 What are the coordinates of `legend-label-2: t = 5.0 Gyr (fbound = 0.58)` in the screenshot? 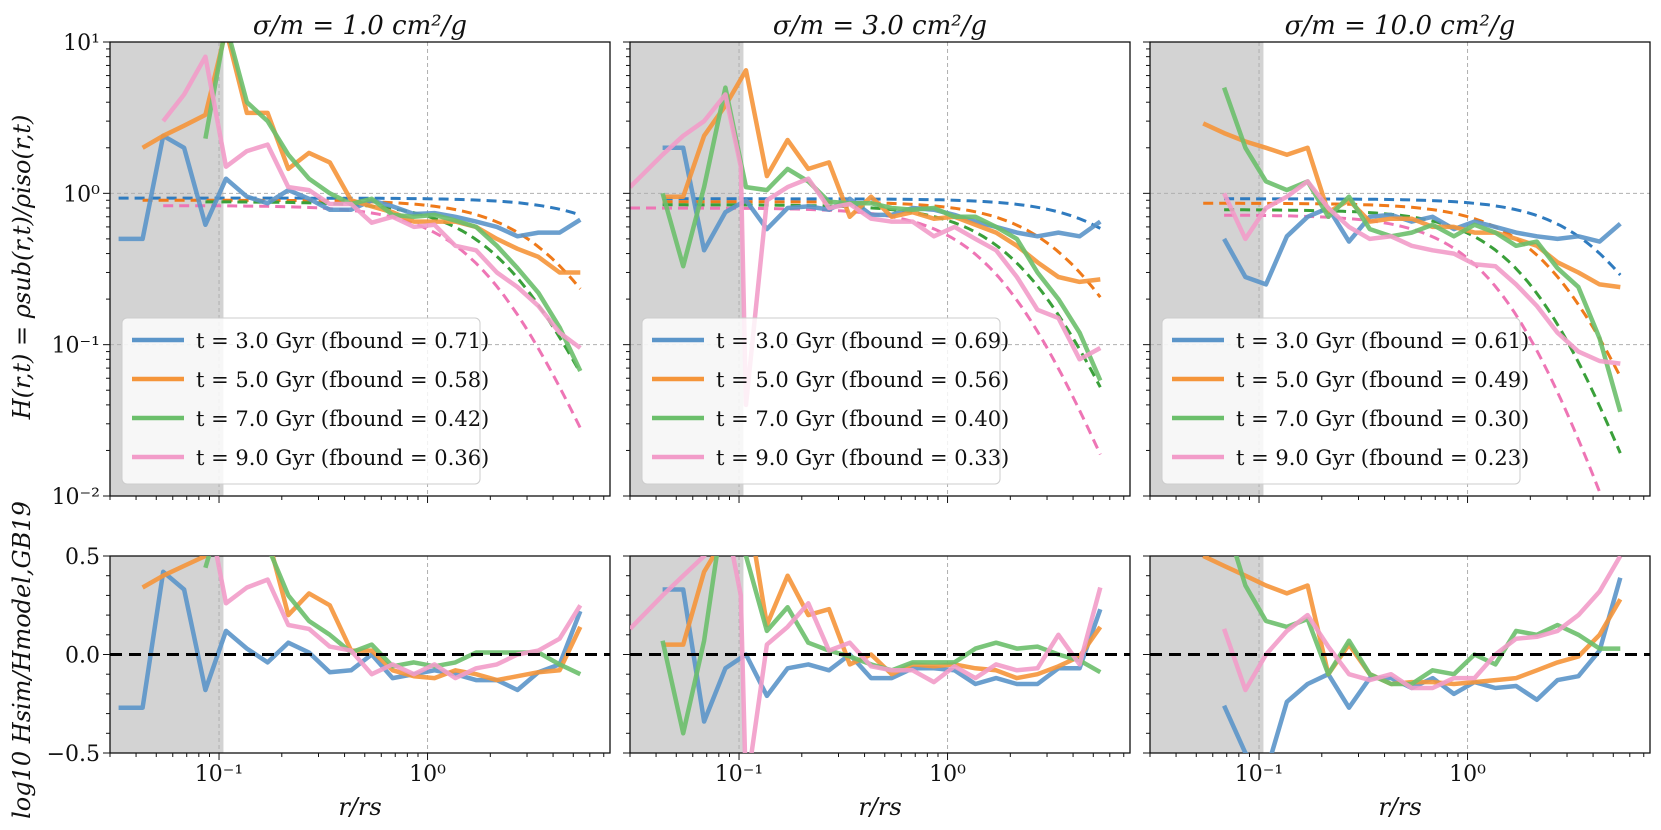 It's located at (342, 380).